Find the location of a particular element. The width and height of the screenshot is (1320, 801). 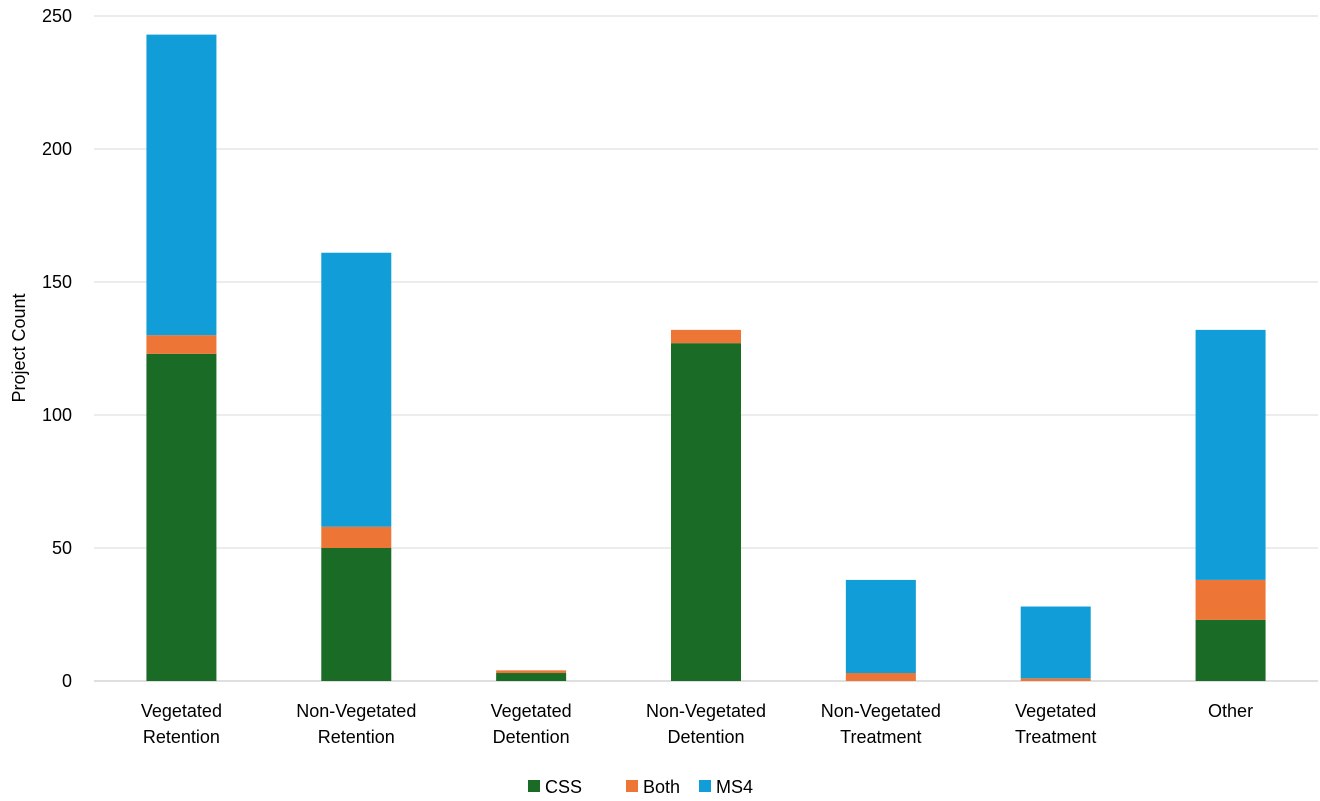

x-tick-label-line: Other is located at coordinates (1230, 711).